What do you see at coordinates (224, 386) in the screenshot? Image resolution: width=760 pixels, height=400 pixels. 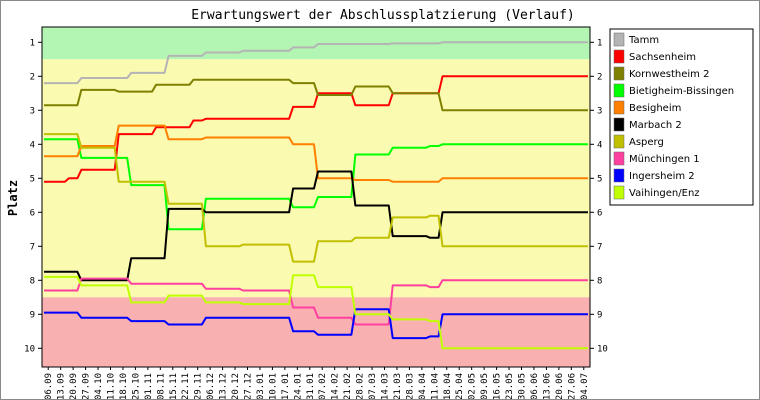 I see `x-tick-label: 13.12` at bounding box center [224, 386].